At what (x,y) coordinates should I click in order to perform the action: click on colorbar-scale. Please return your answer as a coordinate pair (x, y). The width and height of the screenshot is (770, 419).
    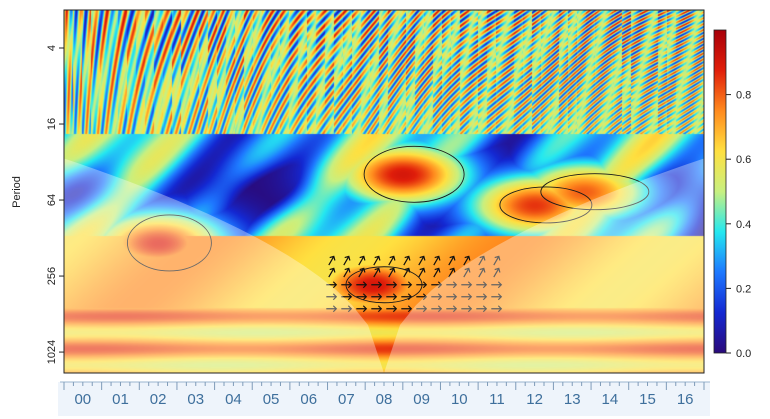
    Looking at the image, I should click on (720, 191).